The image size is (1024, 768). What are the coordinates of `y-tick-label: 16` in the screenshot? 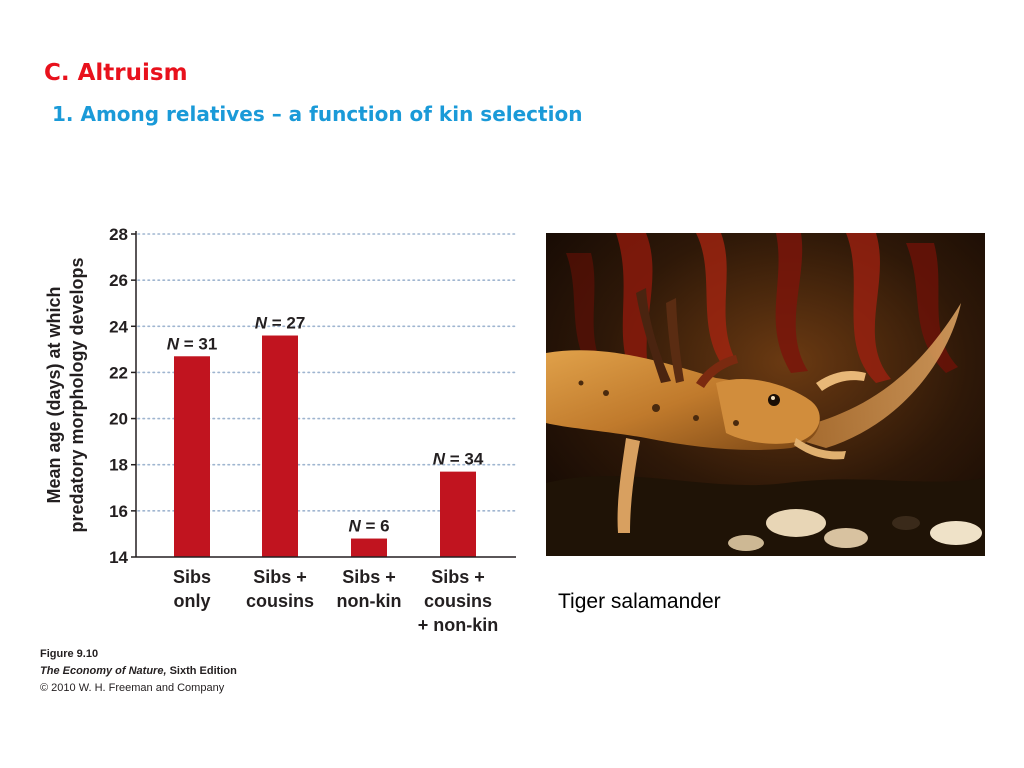 It's located at (118, 511).